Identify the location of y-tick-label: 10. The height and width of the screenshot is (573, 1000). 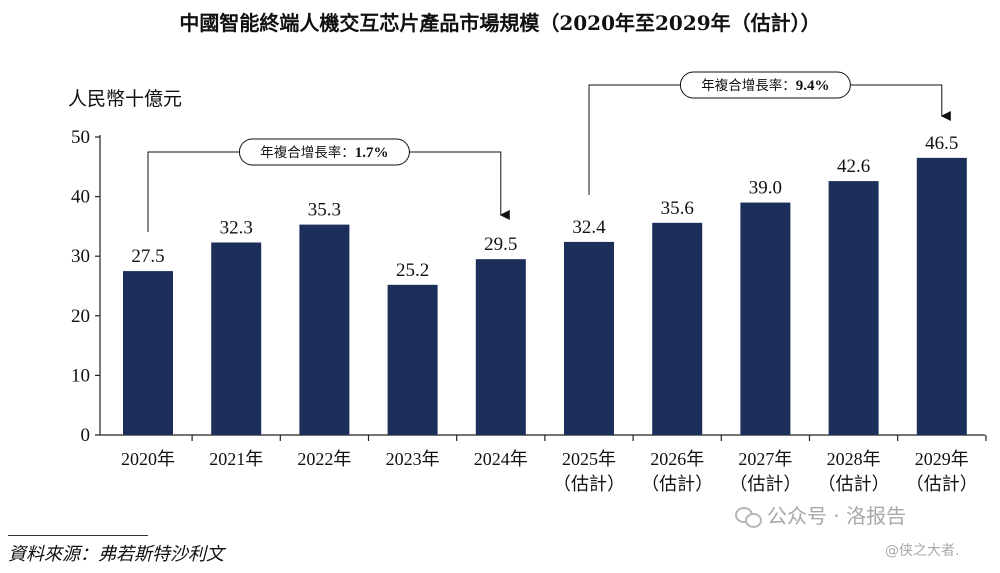
(80, 375).